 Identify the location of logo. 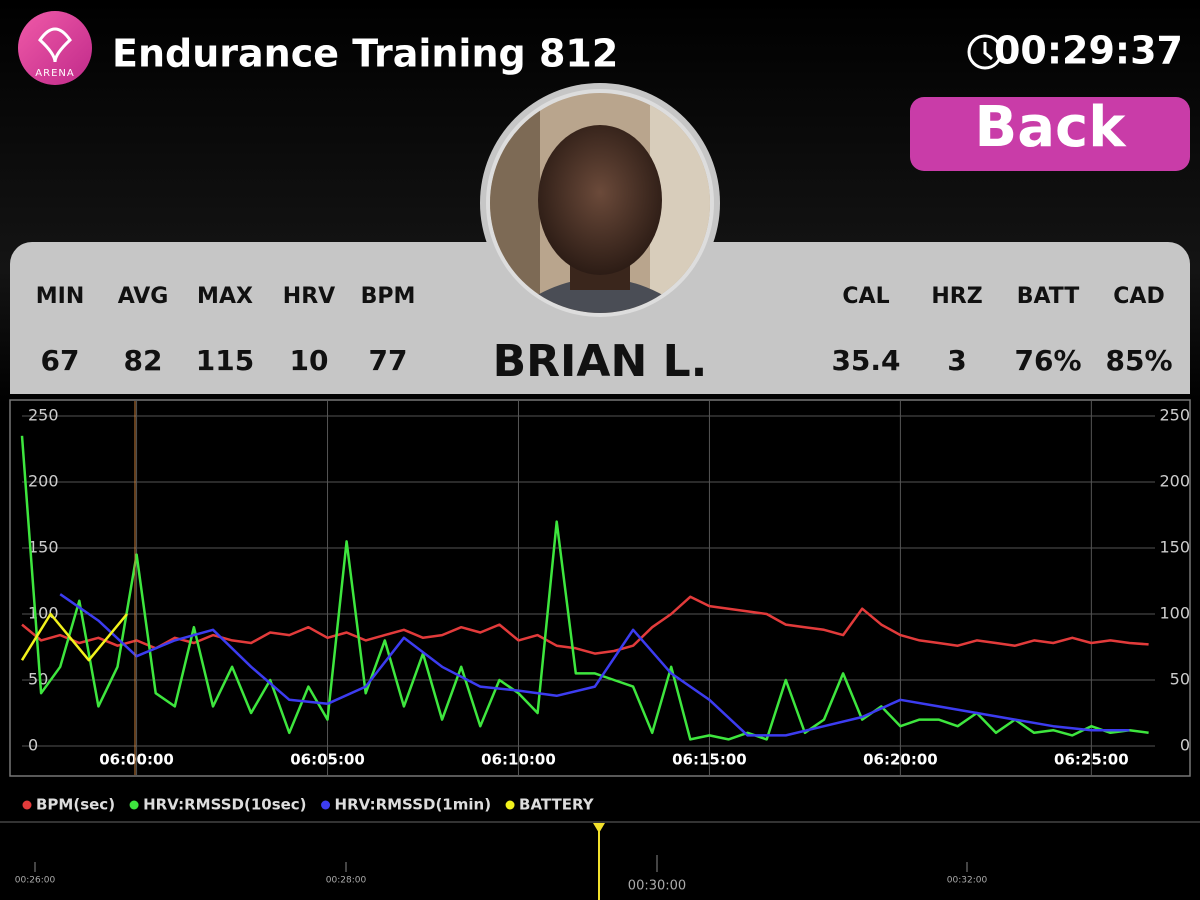
(55, 48).